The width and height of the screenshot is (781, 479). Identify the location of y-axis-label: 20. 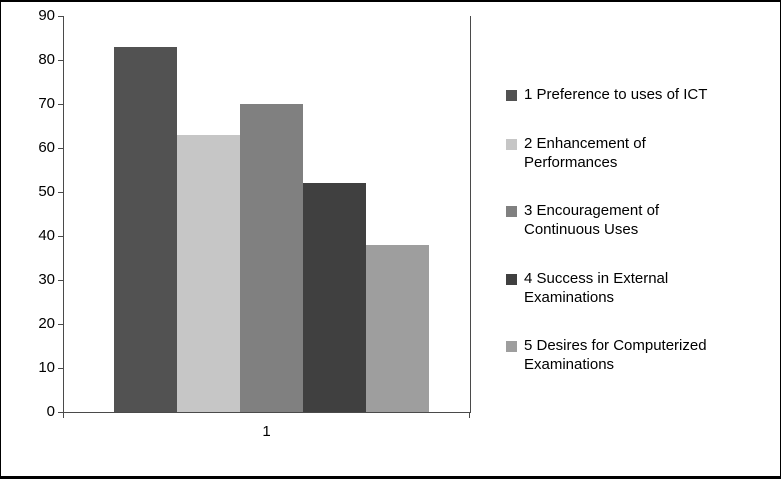
(46, 323).